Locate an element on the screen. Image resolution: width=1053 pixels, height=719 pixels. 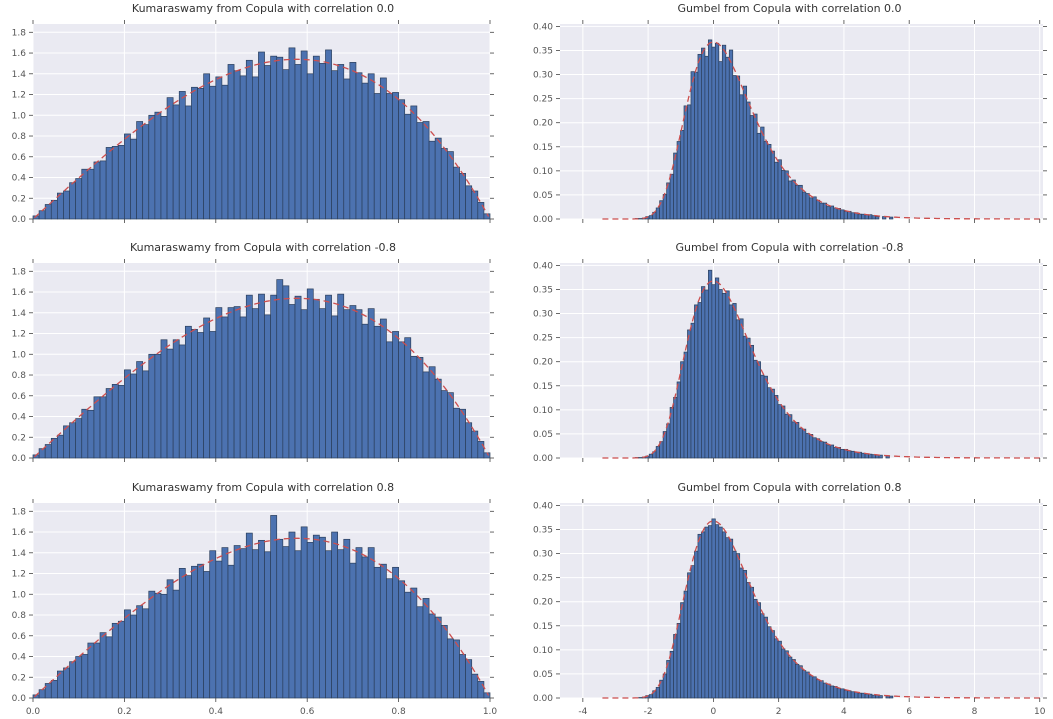
plot-title-gumbel-corr-0.8: Gumbel from Copula with correlation 0.8 is located at coordinates (789, 487).